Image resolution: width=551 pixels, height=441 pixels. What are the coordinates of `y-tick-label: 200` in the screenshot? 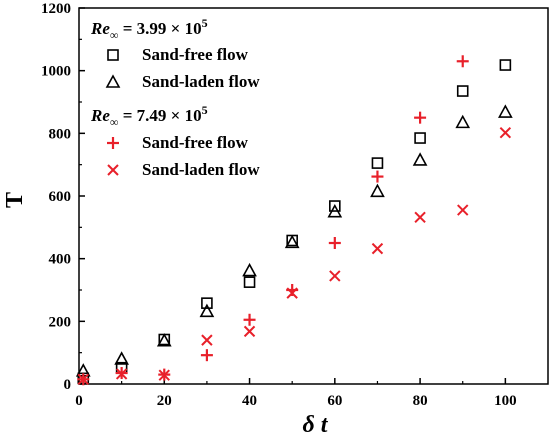 It's located at (60, 322).